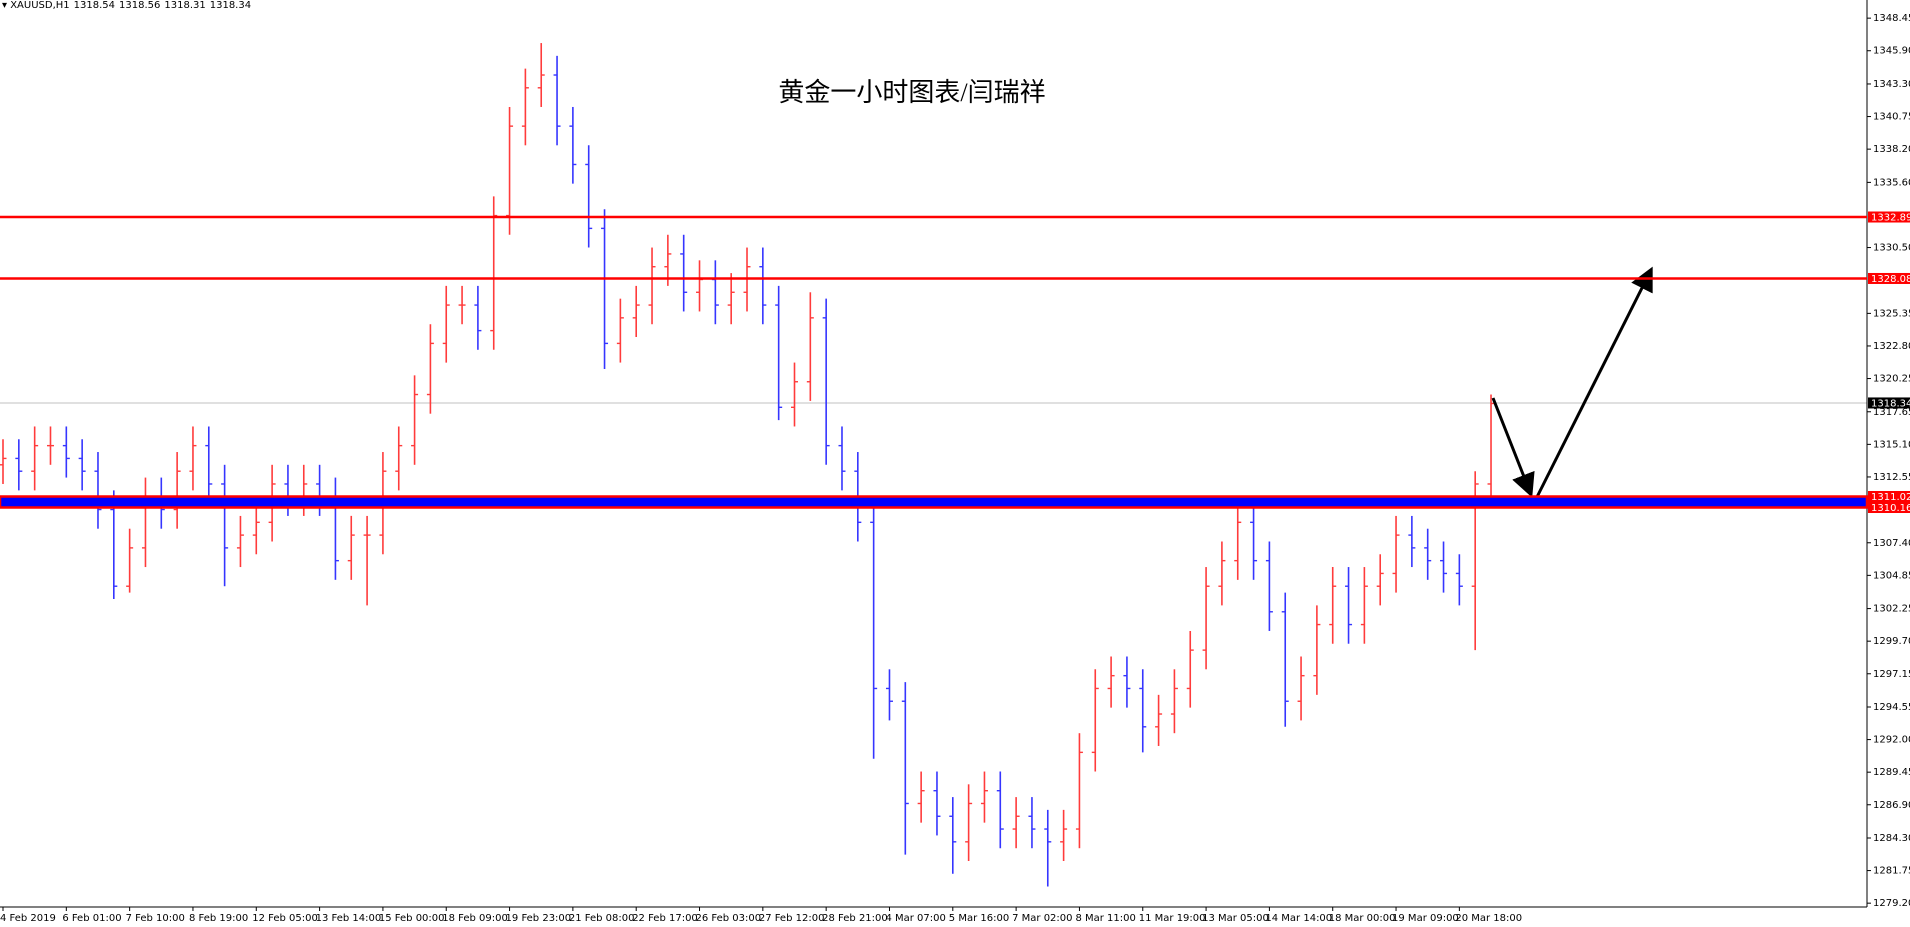  What do you see at coordinates (602, 918) in the screenshot?
I see `x-tick-label: 21 Feb 08:00` at bounding box center [602, 918].